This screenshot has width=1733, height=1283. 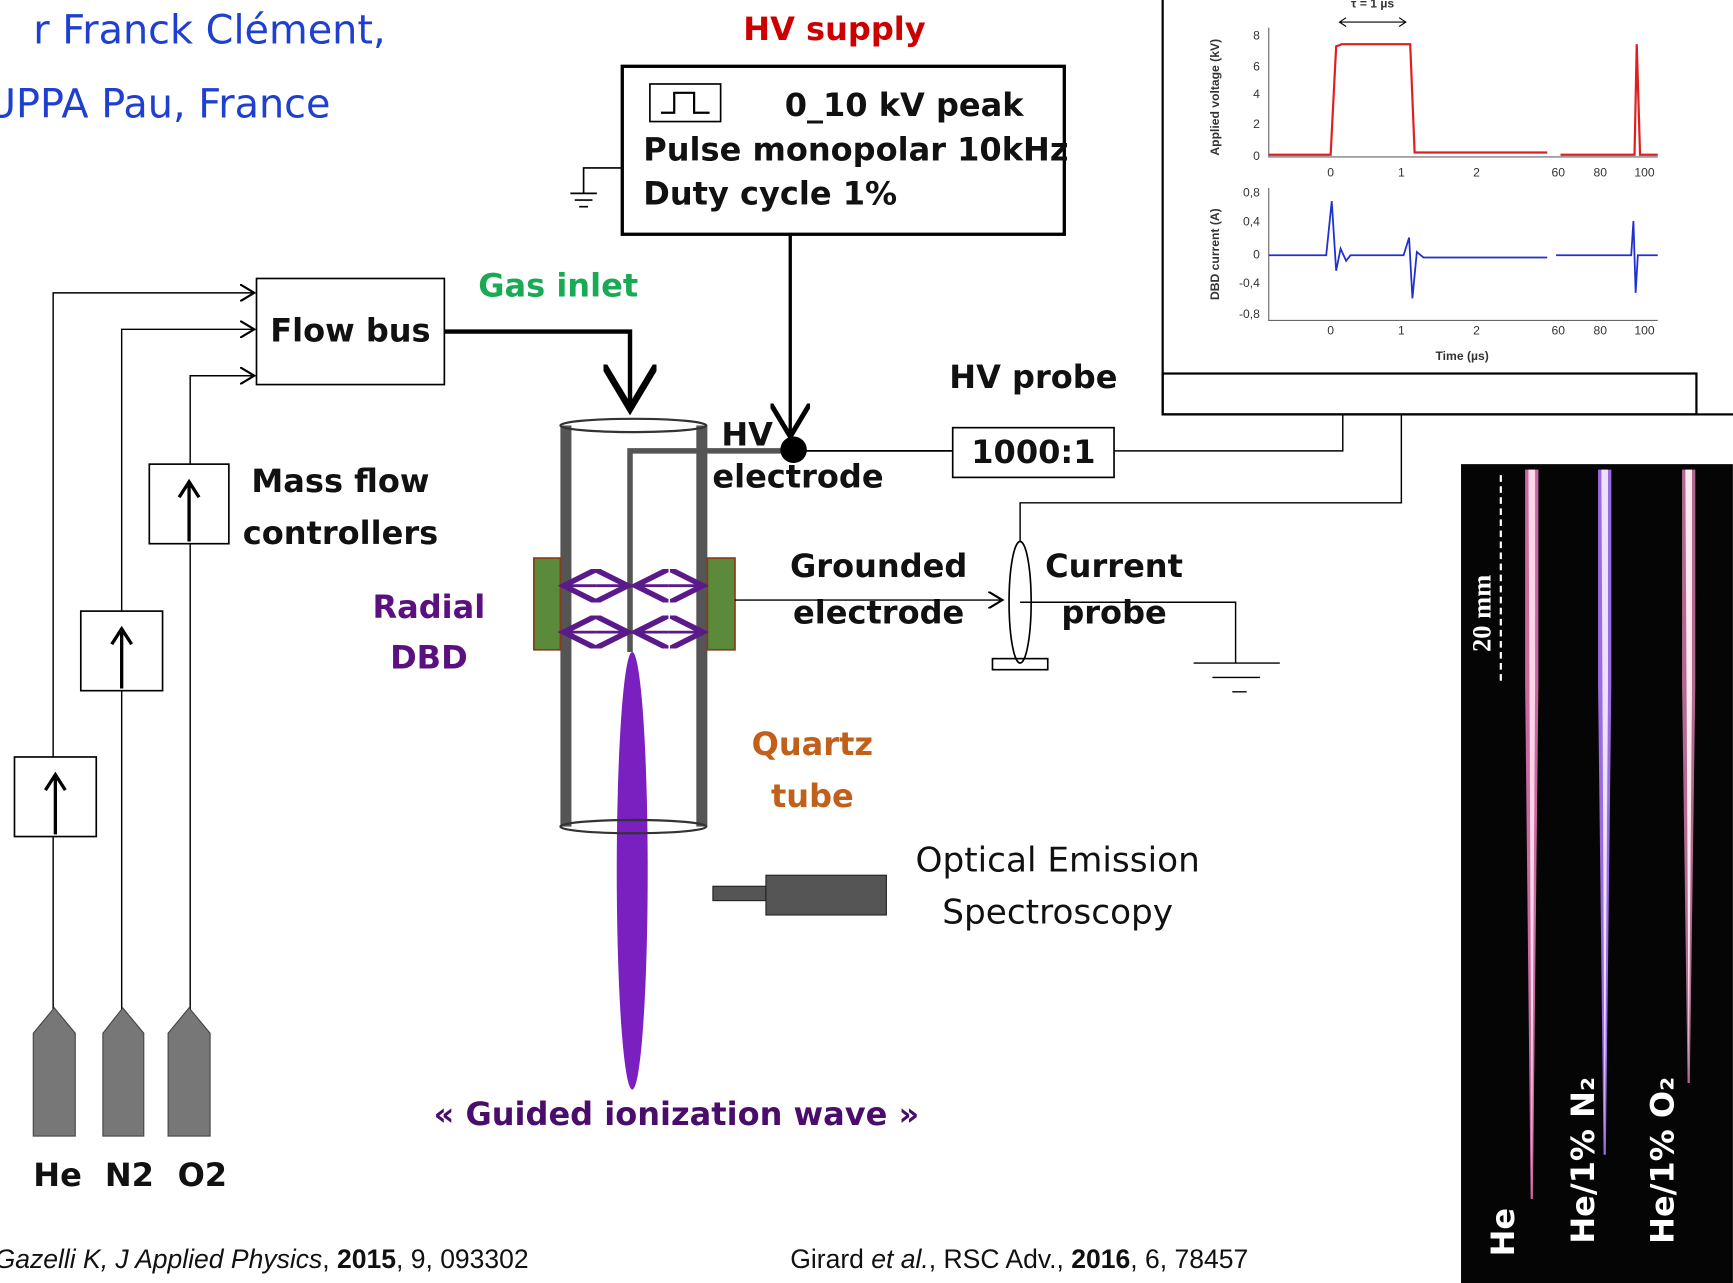 What do you see at coordinates (834, 29) in the screenshot?
I see `hv-supply-title: HV supply` at bounding box center [834, 29].